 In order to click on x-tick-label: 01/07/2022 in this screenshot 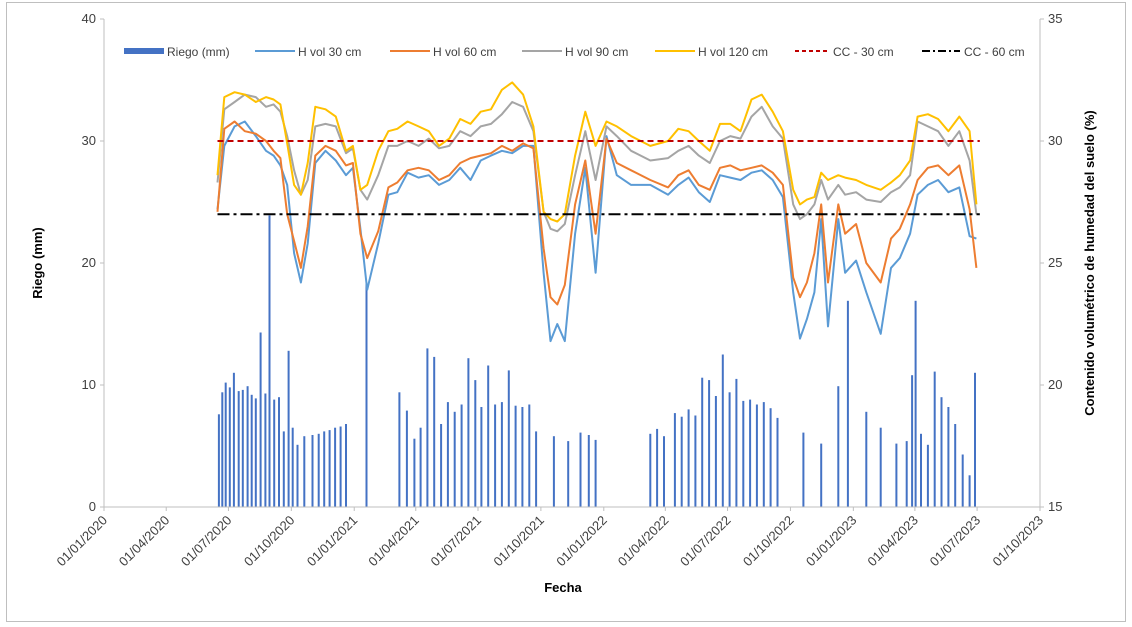, I will do `click(705, 541)`.